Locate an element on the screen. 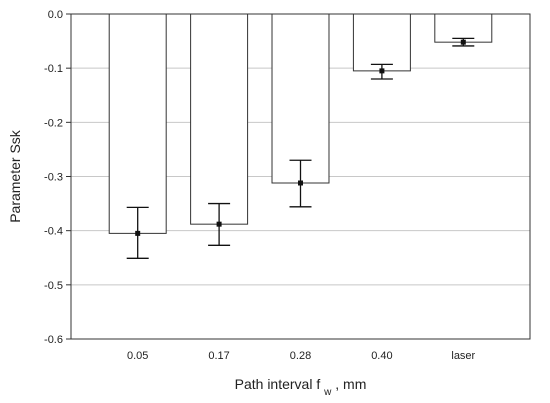 This screenshot has height=403, width=550. y-tick-label: 0.0 is located at coordinates (55, 15).